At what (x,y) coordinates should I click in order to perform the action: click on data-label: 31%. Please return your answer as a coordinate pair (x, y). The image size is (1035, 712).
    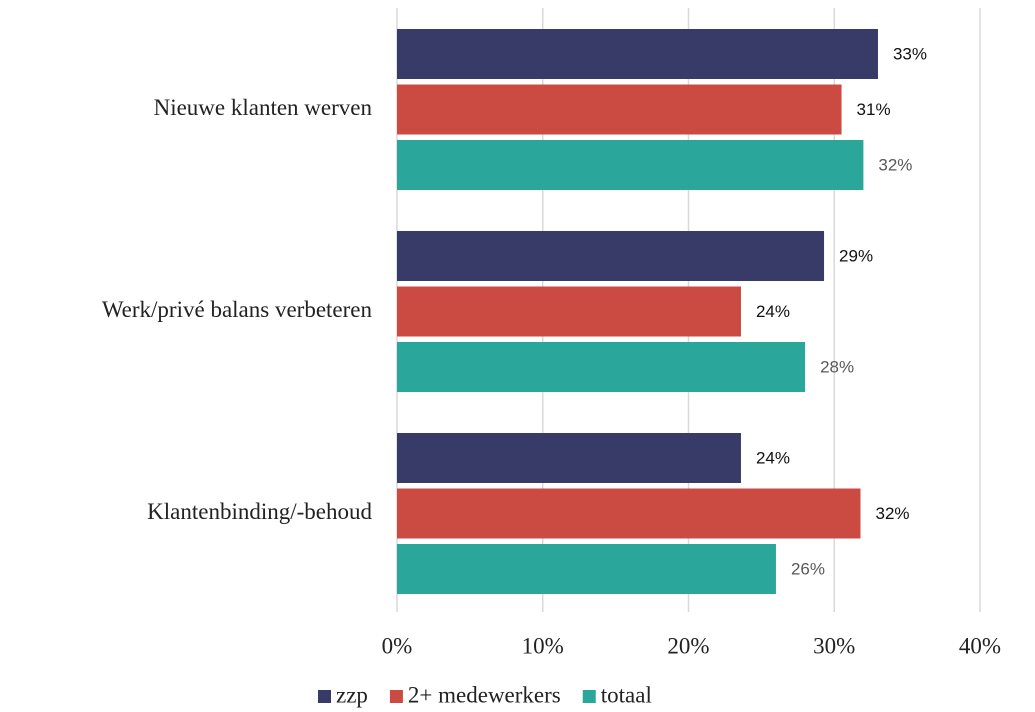
    Looking at the image, I should click on (874, 109).